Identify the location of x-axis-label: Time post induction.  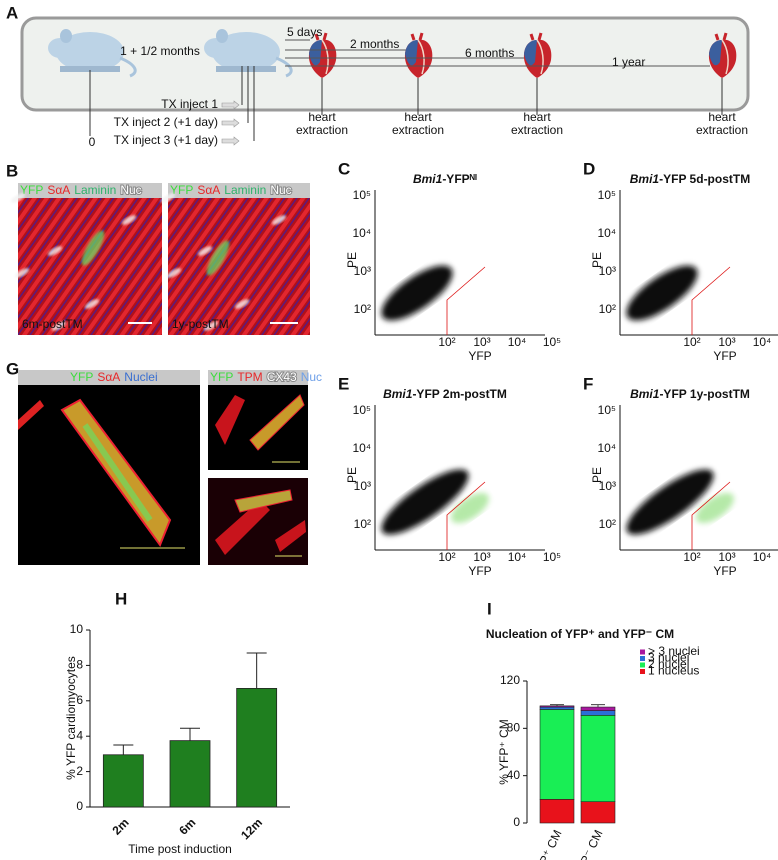
(180, 849).